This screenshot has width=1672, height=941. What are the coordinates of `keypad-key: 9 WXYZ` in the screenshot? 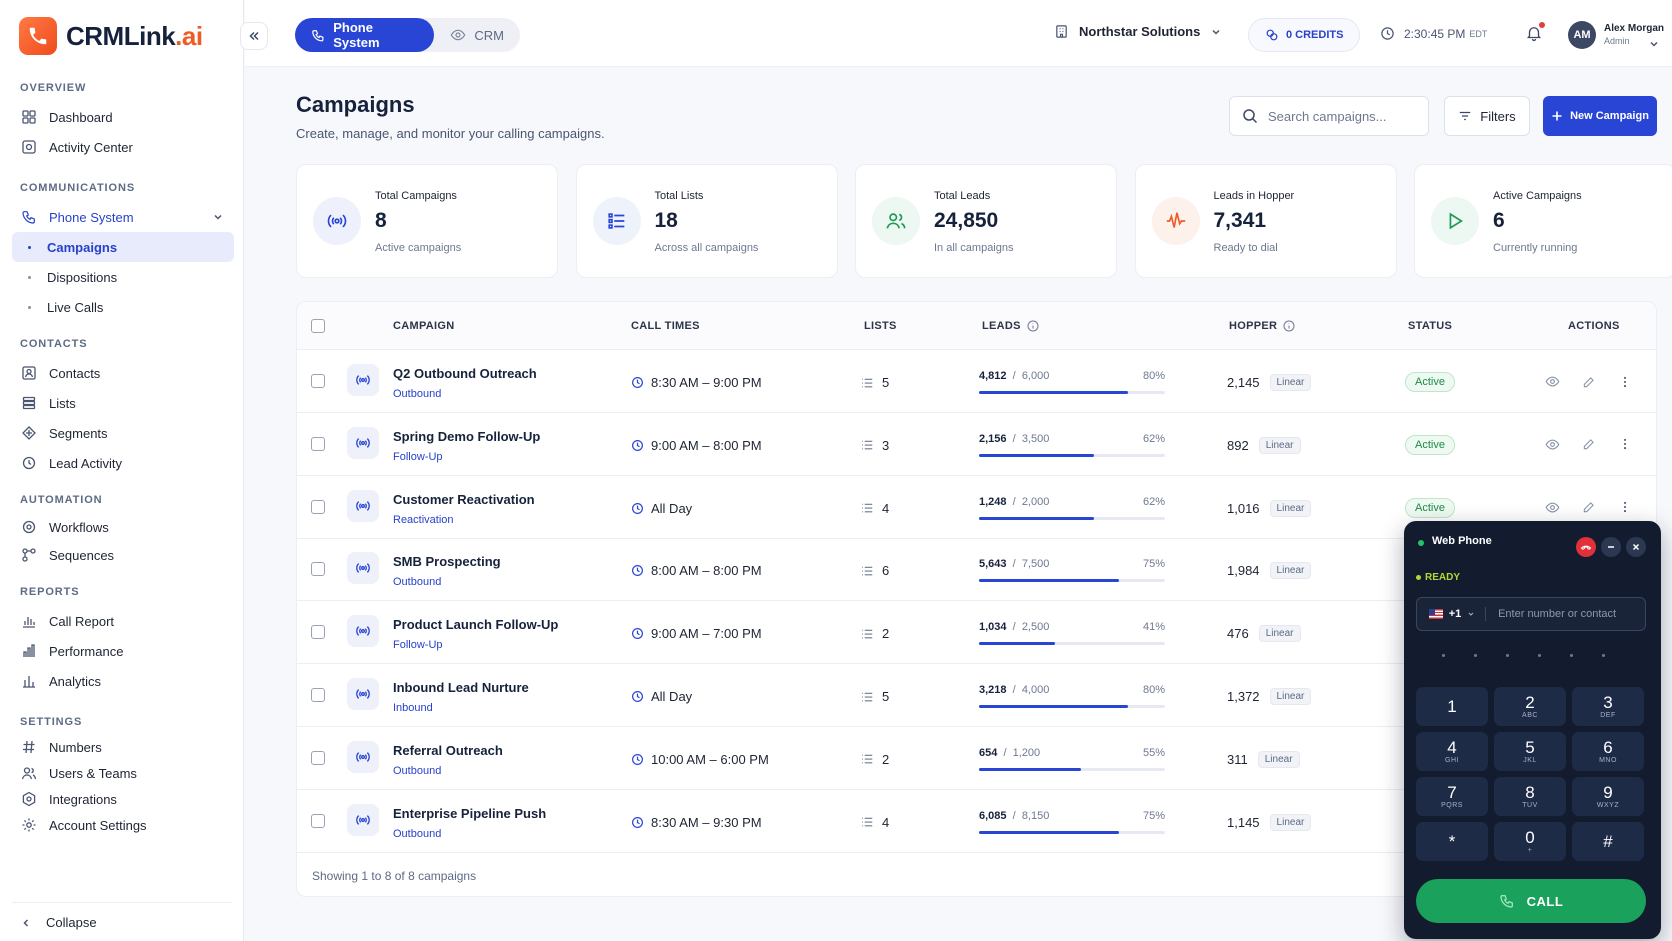 It's located at (1608, 796).